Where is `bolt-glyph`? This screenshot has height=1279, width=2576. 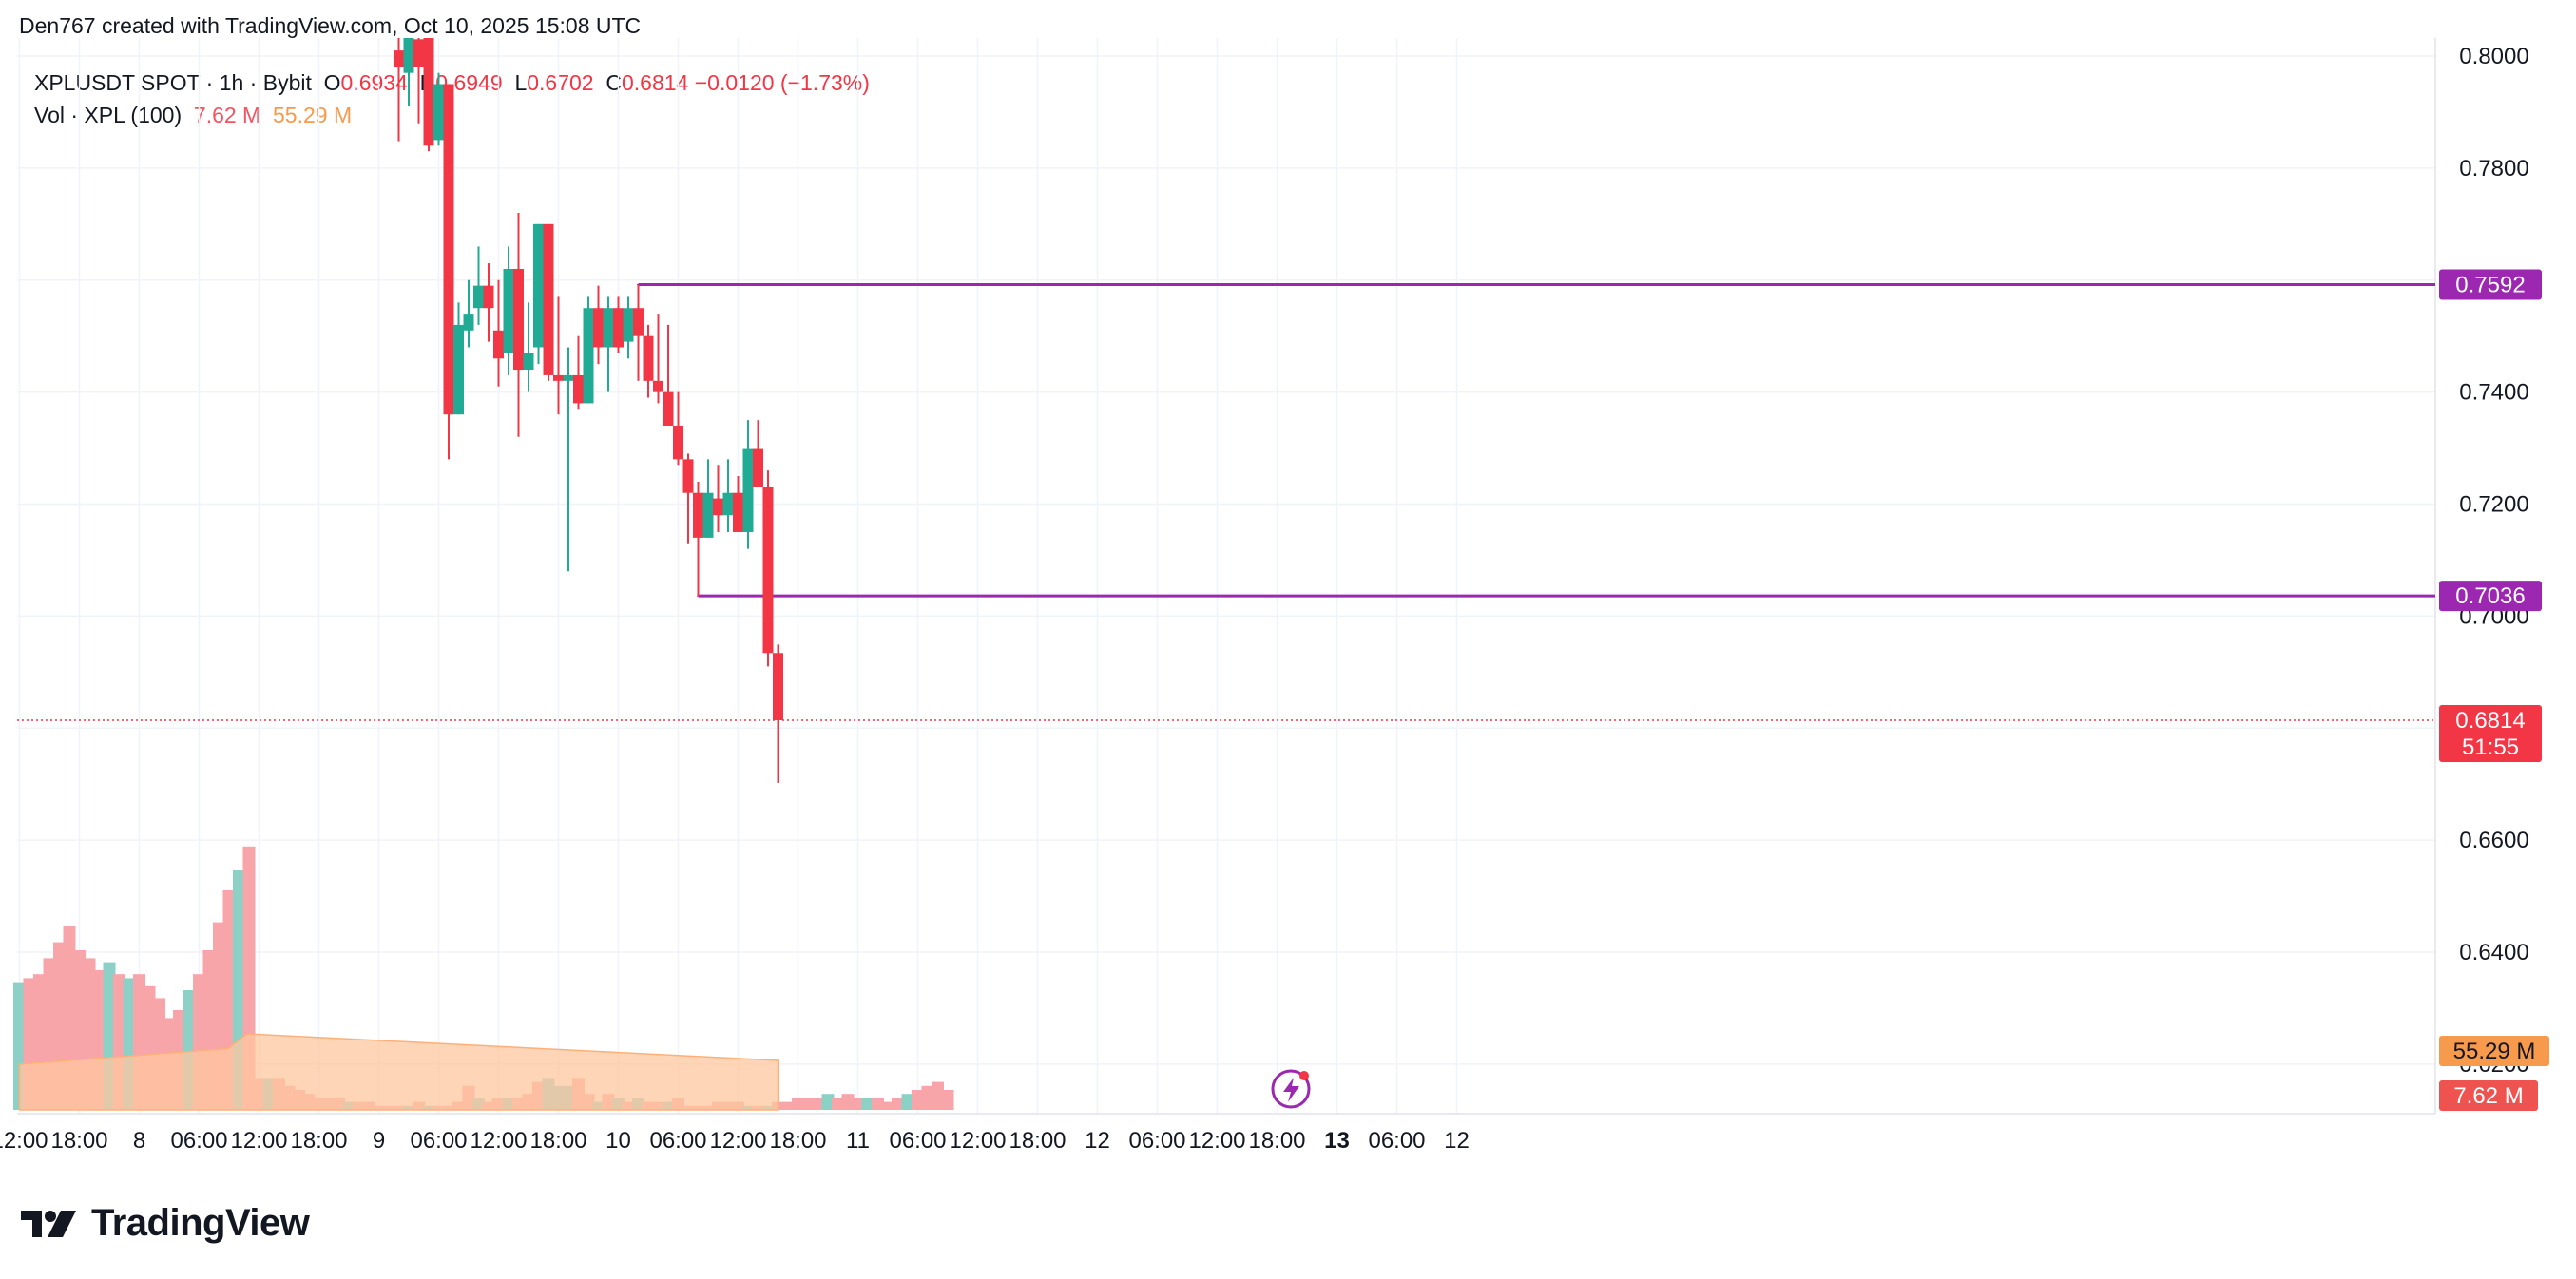 bolt-glyph is located at coordinates (1291, 1090).